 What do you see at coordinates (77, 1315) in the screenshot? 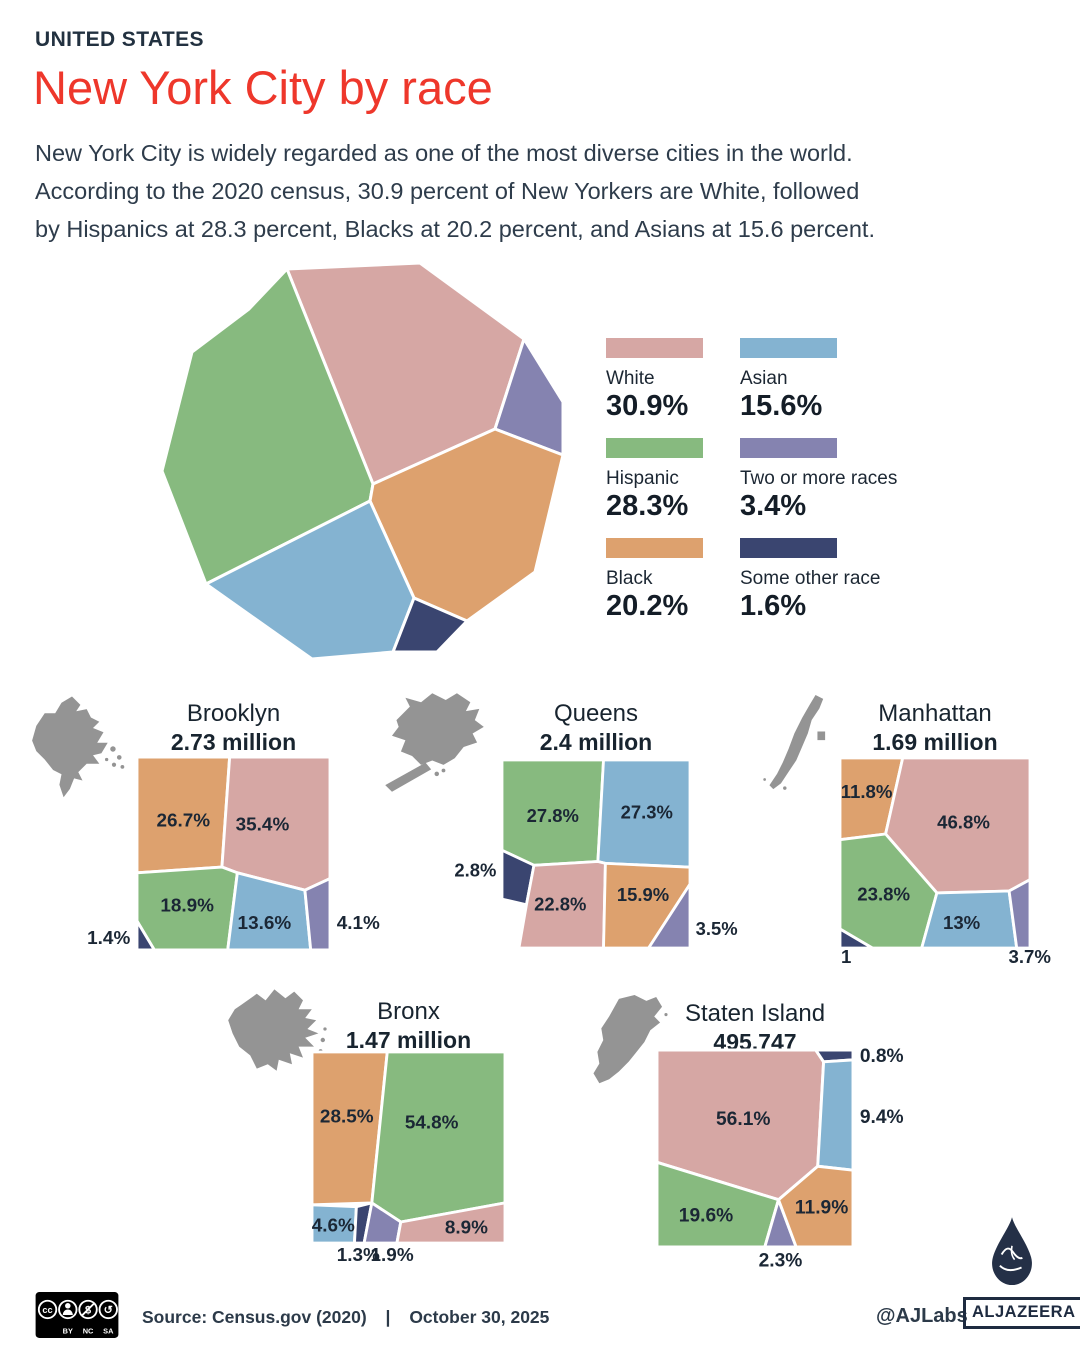
I see `creative-commons-license-icon: cc $ ↺ BY NC SA` at bounding box center [77, 1315].